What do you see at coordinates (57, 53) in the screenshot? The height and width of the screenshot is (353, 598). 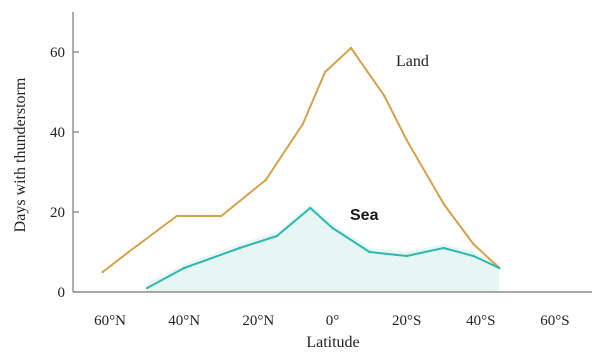 I see `y-tick-label: 60` at bounding box center [57, 53].